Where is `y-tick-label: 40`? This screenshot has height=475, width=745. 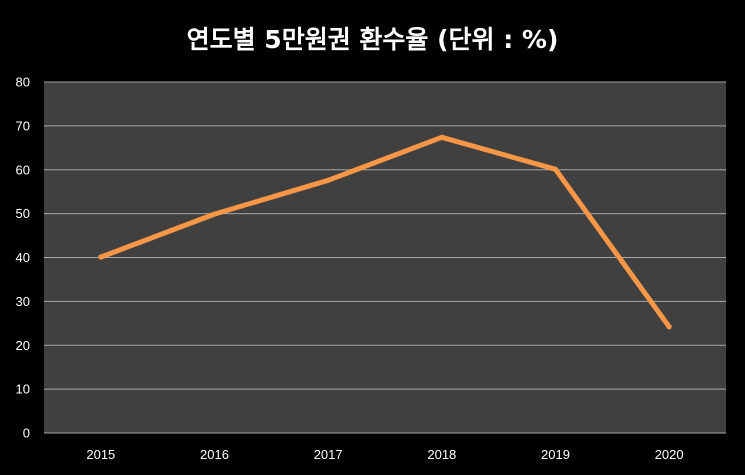 y-tick-label: 40 is located at coordinates (23, 257).